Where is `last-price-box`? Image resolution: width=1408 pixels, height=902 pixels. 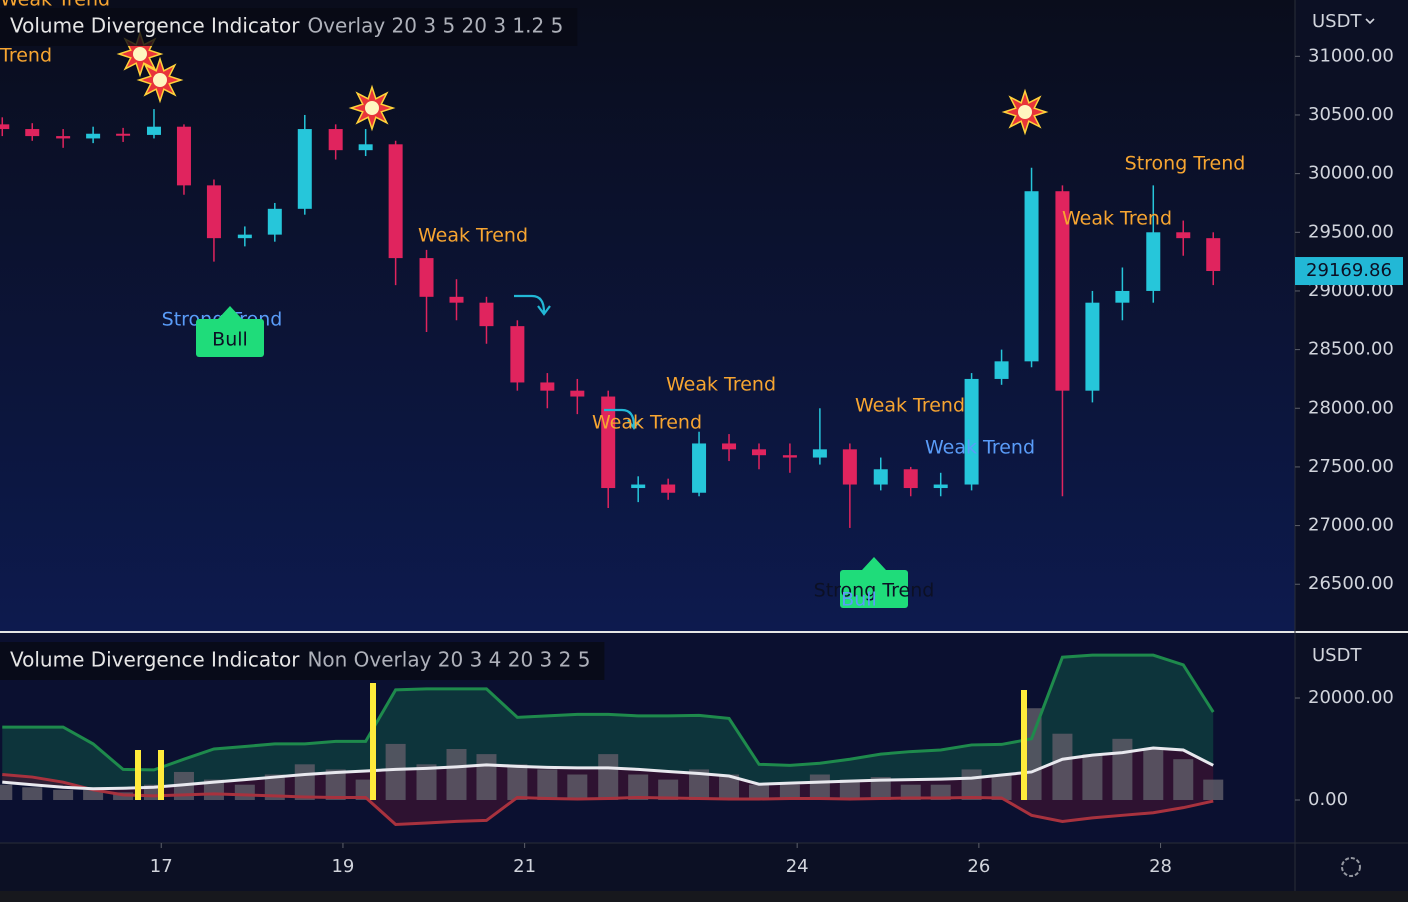
last-price-box is located at coordinates (1349, 271).